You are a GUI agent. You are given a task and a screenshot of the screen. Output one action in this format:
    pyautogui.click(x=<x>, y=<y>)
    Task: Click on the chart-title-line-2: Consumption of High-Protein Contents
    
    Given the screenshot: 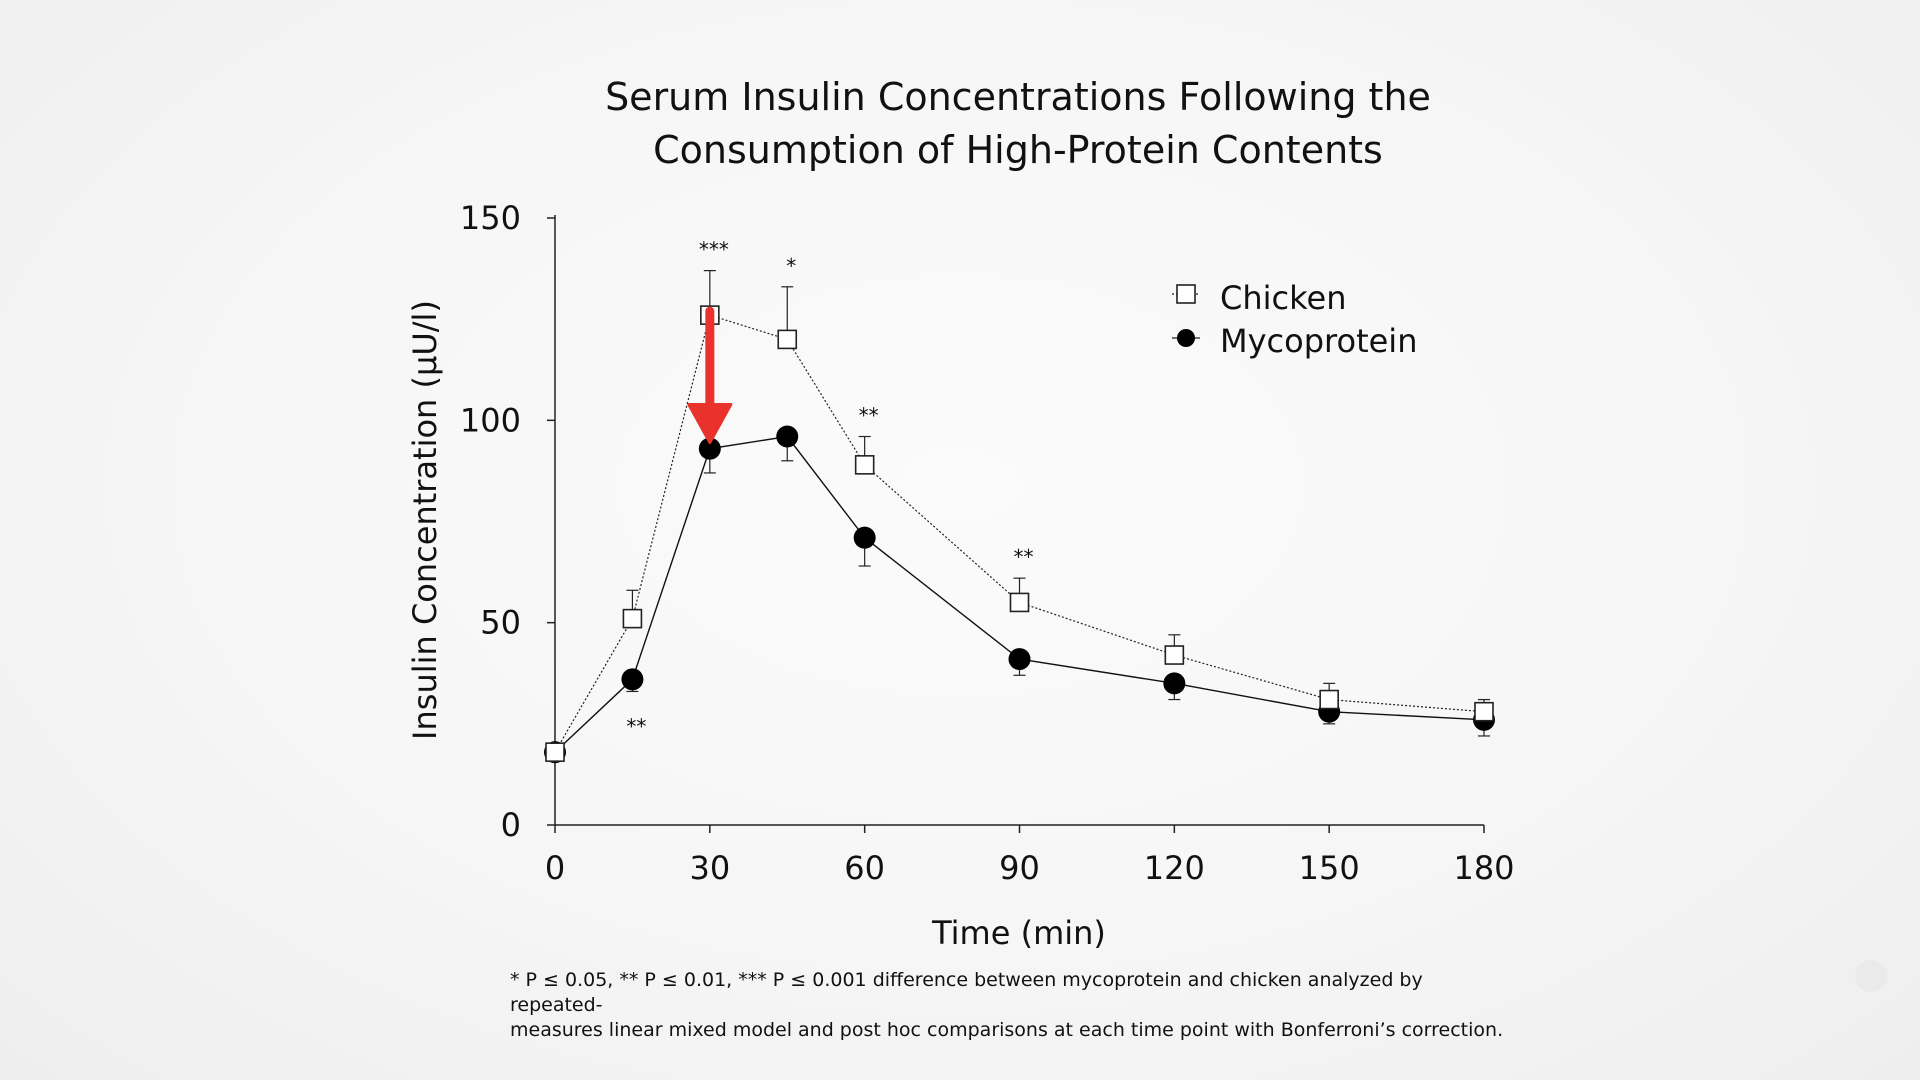 What is the action you would take?
    pyautogui.click(x=1018, y=150)
    